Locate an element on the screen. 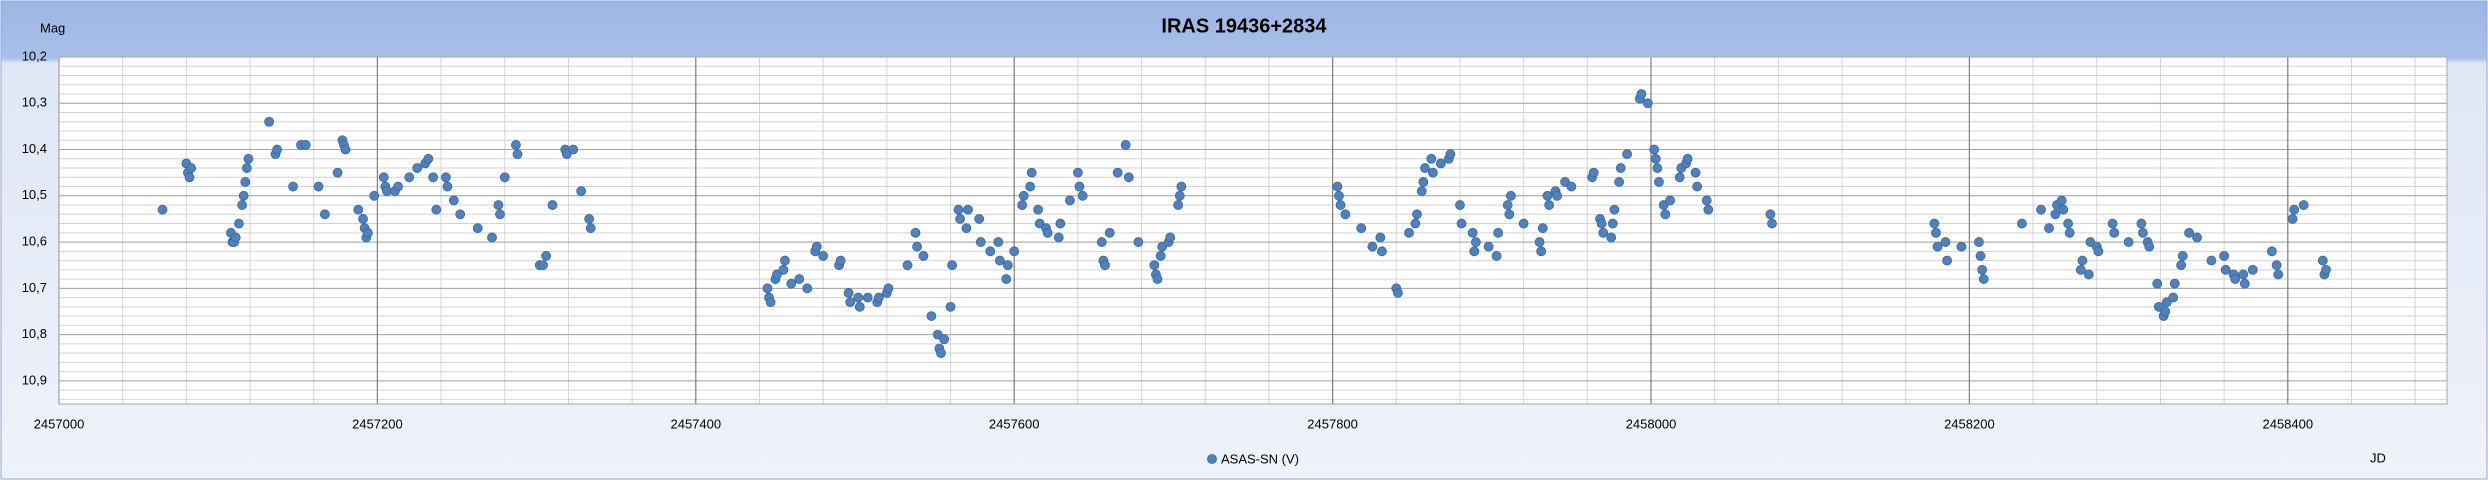 The width and height of the screenshot is (2488, 480). y-axis-label: Mag is located at coordinates (52, 27).